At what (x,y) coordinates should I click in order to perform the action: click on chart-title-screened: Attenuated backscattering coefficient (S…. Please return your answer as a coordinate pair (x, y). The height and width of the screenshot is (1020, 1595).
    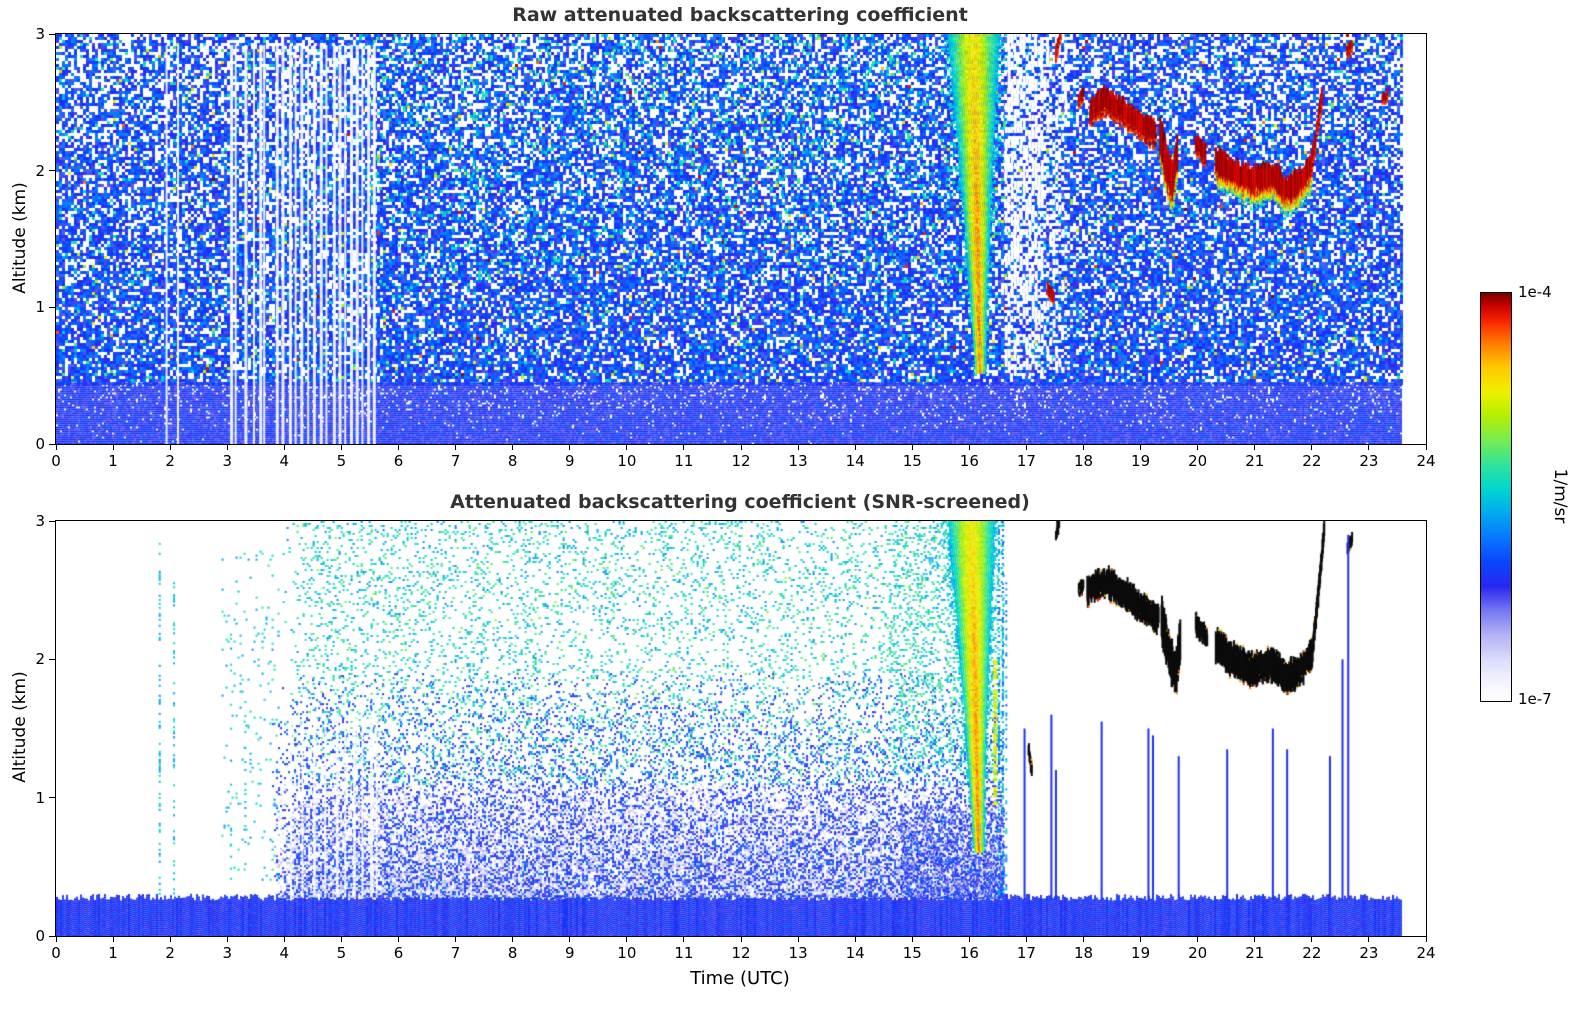
    Looking at the image, I should click on (740, 502).